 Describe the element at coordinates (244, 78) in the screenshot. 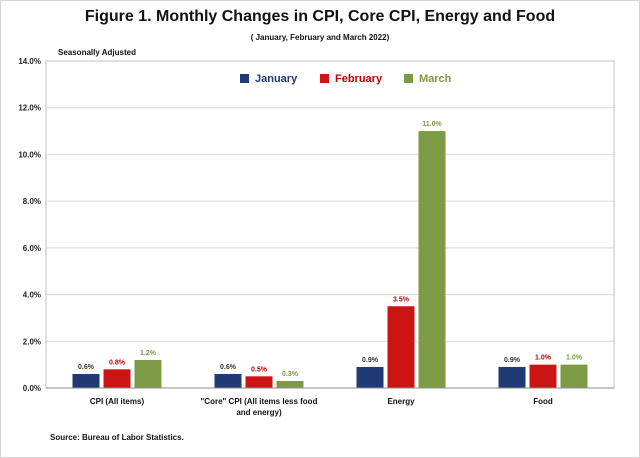

I see `legend-swatch-january` at that location.